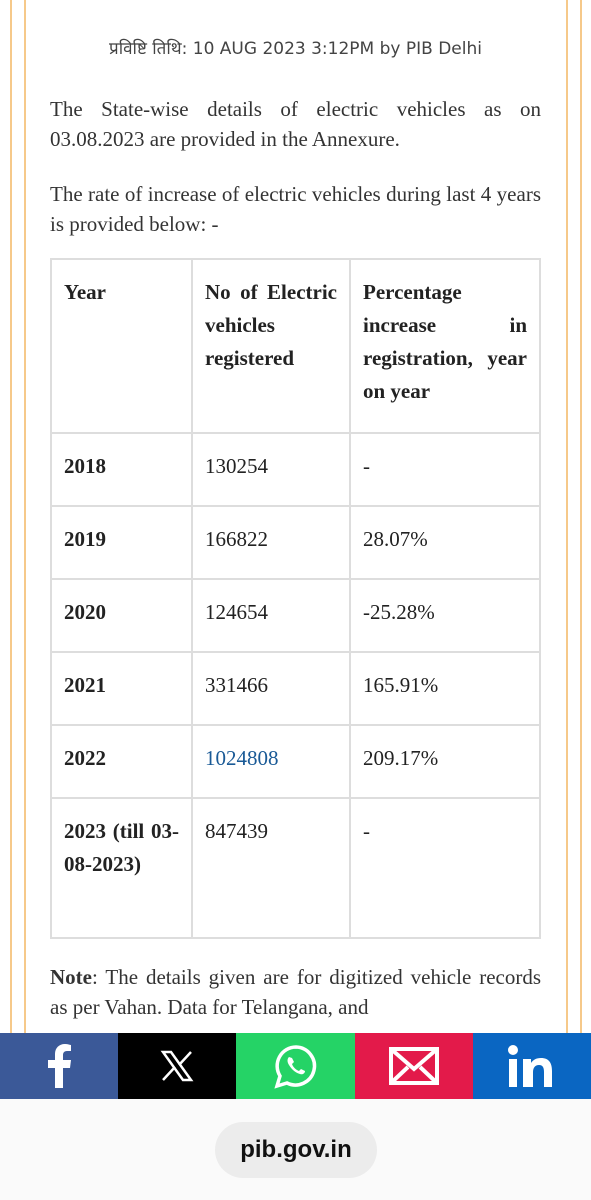 Image resolution: width=591 pixels, height=1200 pixels. What do you see at coordinates (445, 542) in the screenshot?
I see `cell: 28.07%` at bounding box center [445, 542].